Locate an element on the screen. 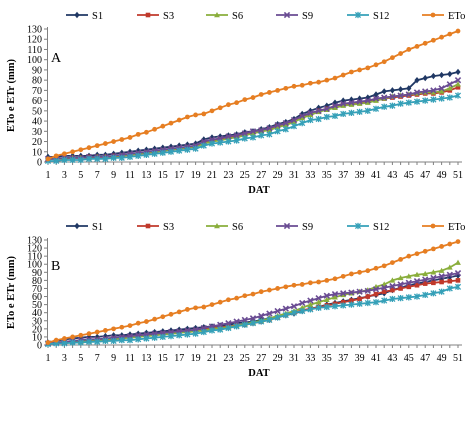  x-tick-label: 29 is located at coordinates (278, 358).